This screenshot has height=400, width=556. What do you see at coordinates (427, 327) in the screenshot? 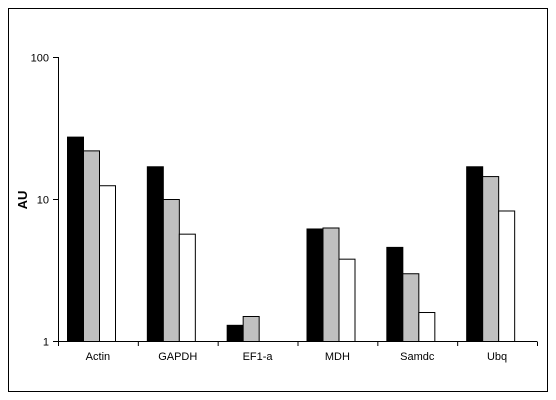
I see `bar-series-3-samdc` at bounding box center [427, 327].